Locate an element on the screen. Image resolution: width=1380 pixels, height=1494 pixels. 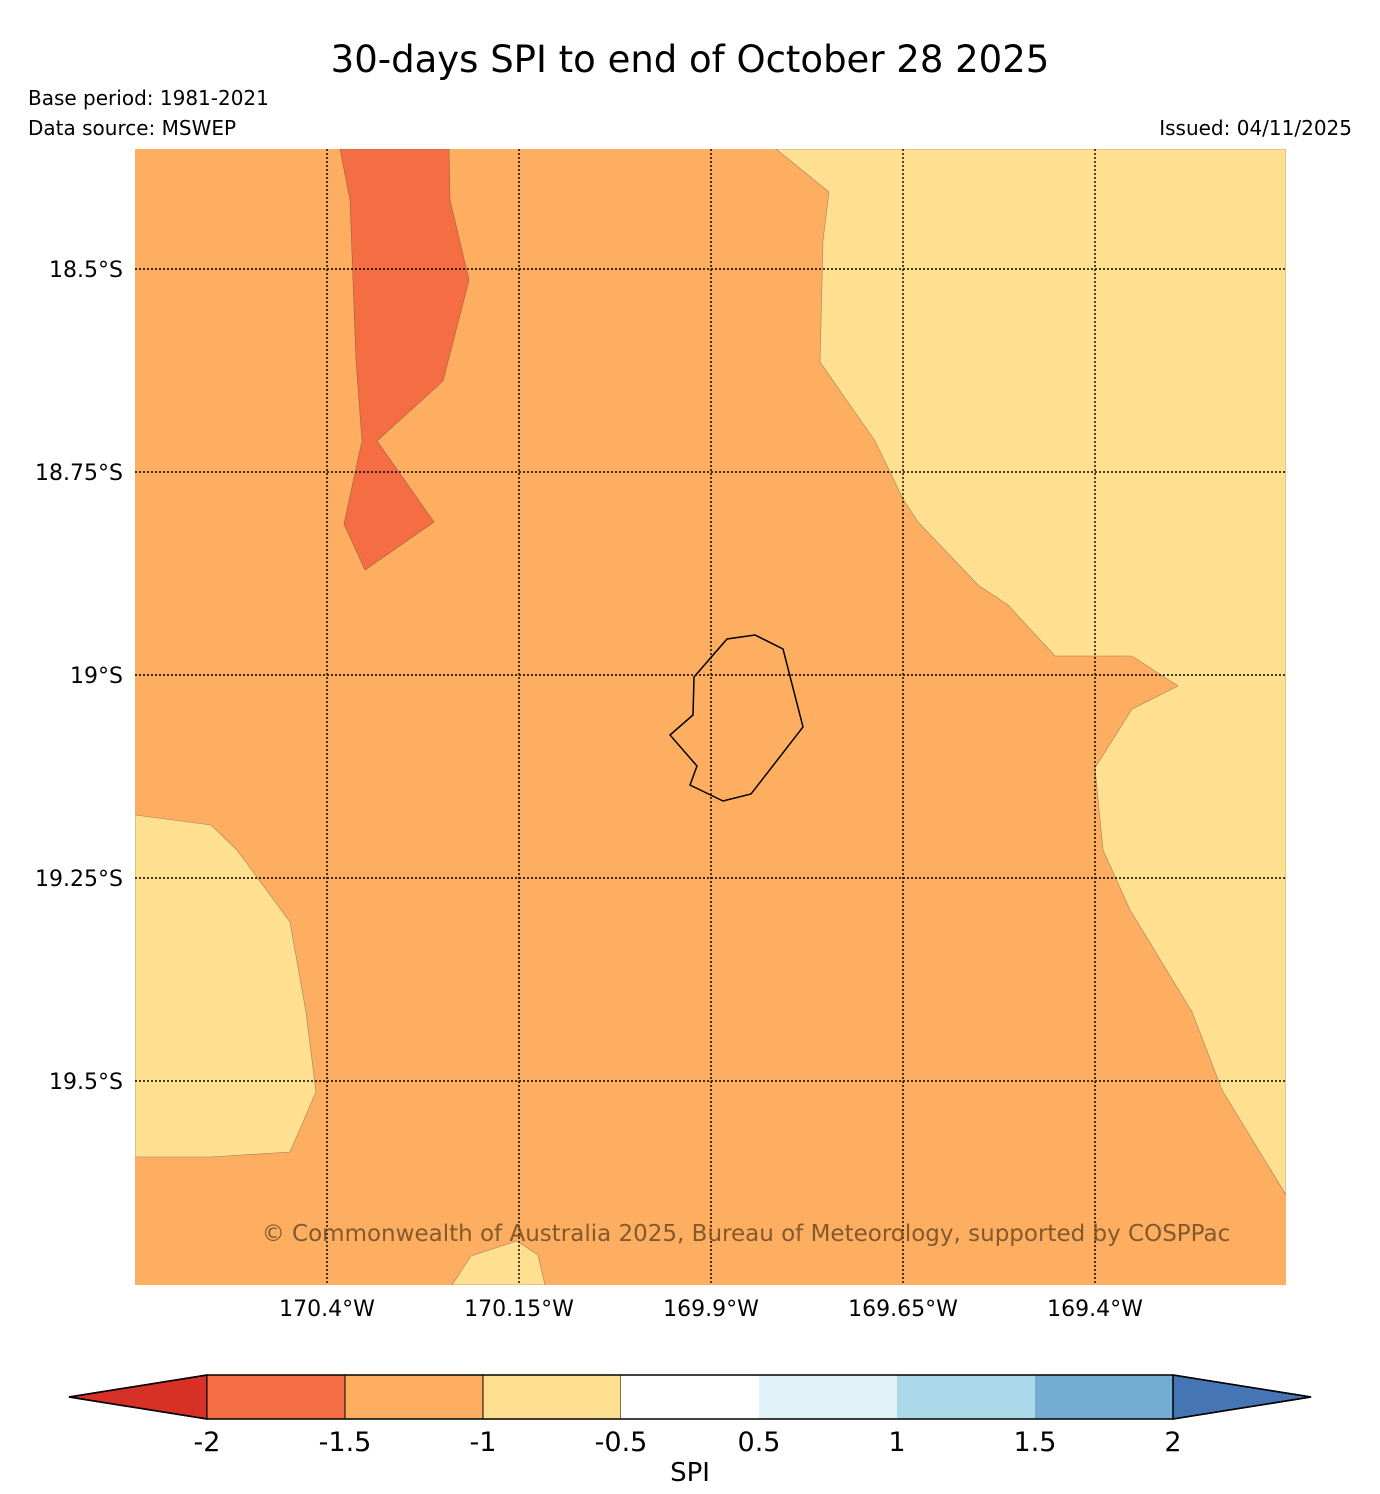
latitude-labels: 18.5°S 18.75°S 19°S 19.25°S 19.5°S is located at coordinates (79, 676).